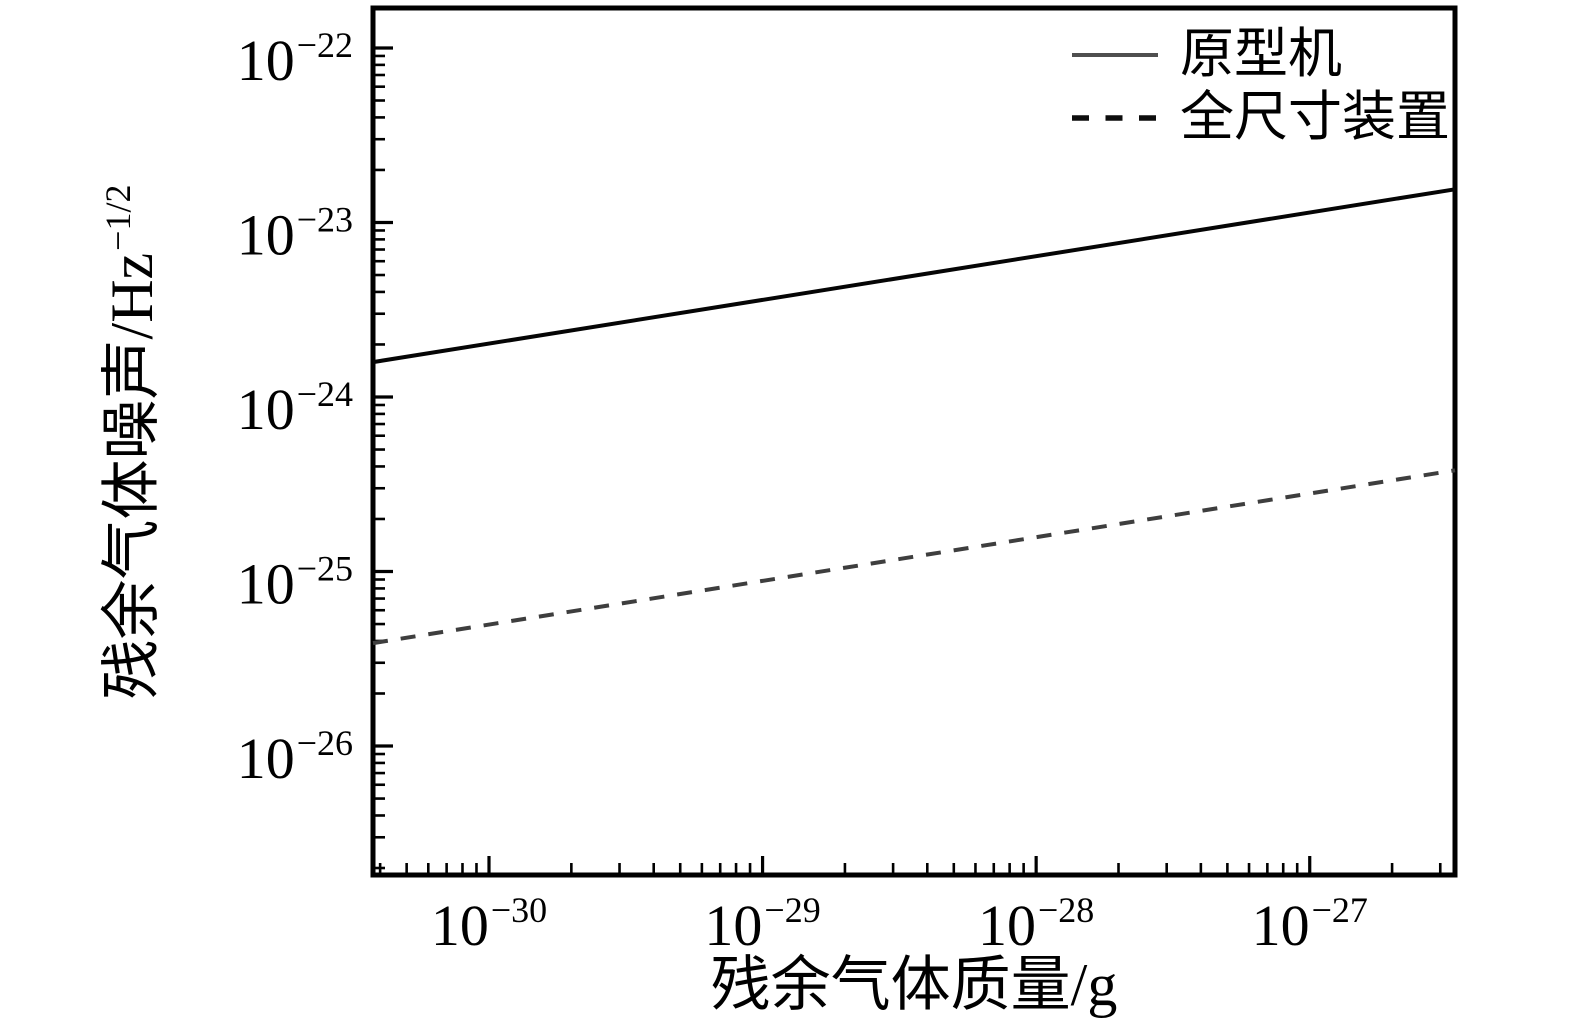 The image size is (1575, 1024). Describe the element at coordinates (1261, 54) in the screenshot. I see `legend-label-prototype: 原型机` at that location.